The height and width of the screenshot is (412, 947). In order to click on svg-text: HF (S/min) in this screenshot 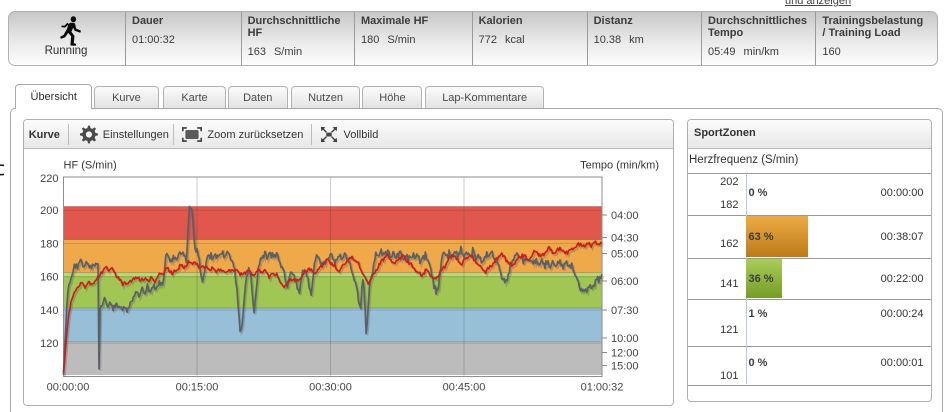, I will do `click(90, 166)`.